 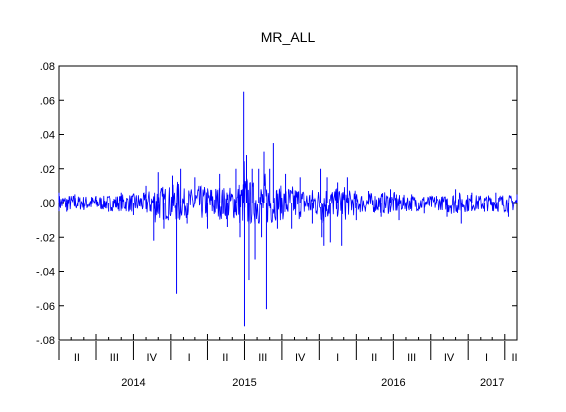 What do you see at coordinates (45, 238) in the screenshot?
I see `y-tick-label: -.02` at bounding box center [45, 238].